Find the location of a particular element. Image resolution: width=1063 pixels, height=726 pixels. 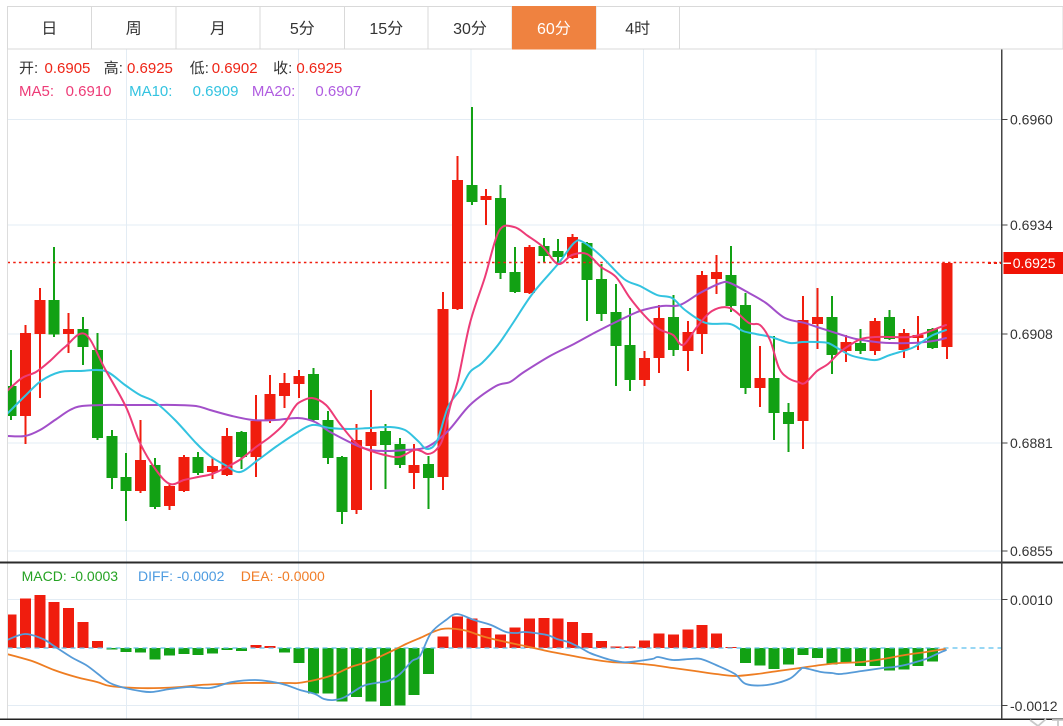

svg-text: 0.6855 is located at coordinates (1031, 551).